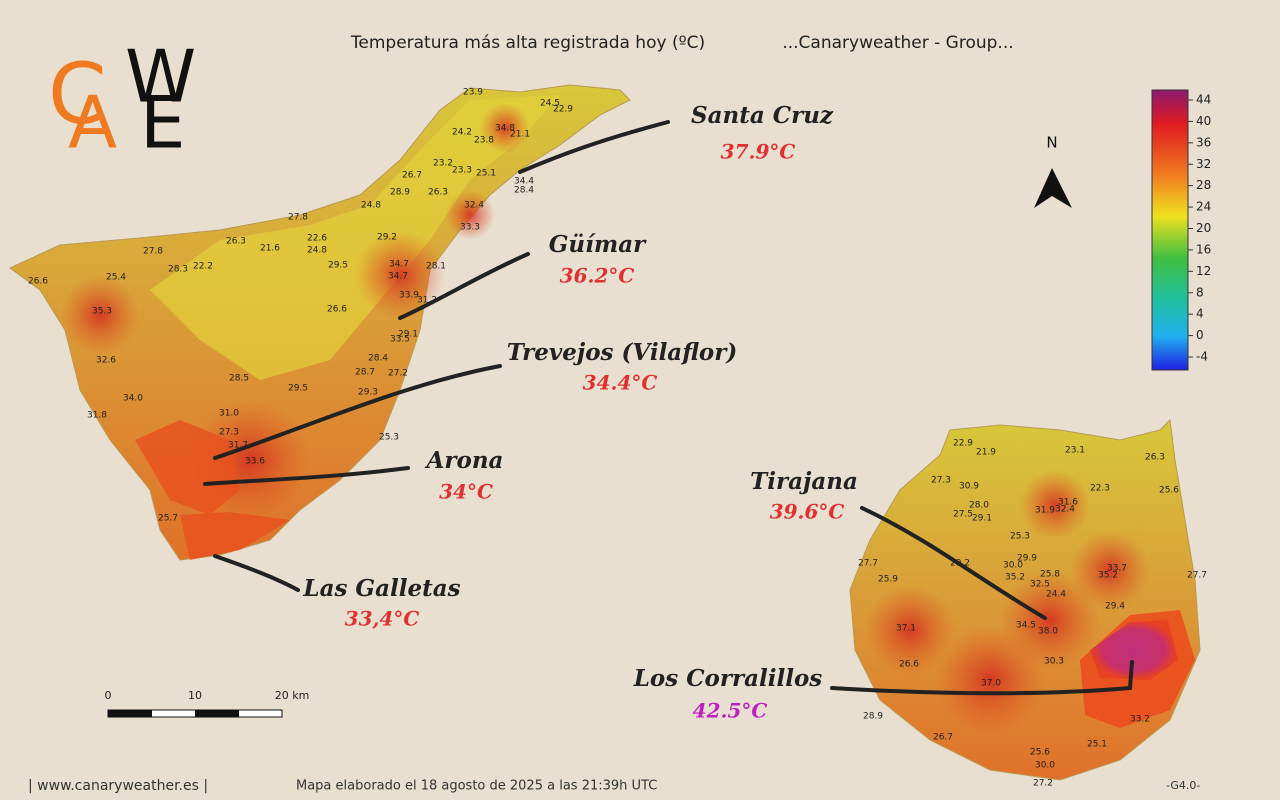 This screenshot has height=800, width=1280. What do you see at coordinates (1203, 207) in the screenshot?
I see `legend-tick-label: 24` at bounding box center [1203, 207].